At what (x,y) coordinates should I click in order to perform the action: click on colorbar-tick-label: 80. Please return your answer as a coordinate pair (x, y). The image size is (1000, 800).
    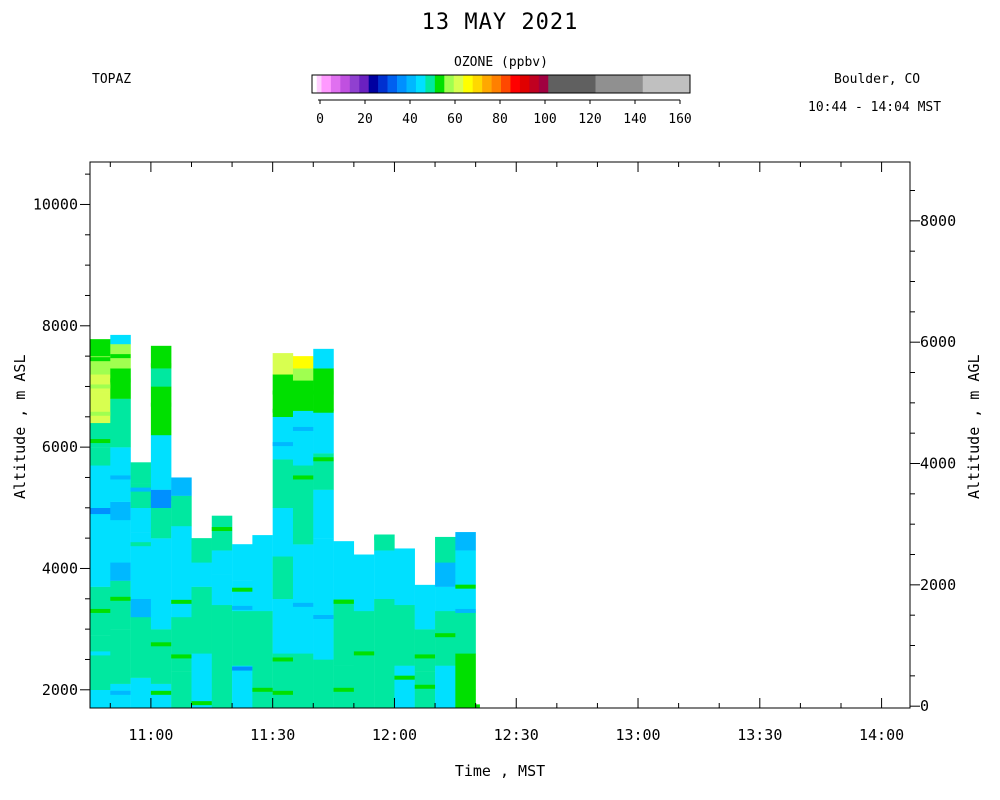
    Looking at the image, I should click on (500, 119).